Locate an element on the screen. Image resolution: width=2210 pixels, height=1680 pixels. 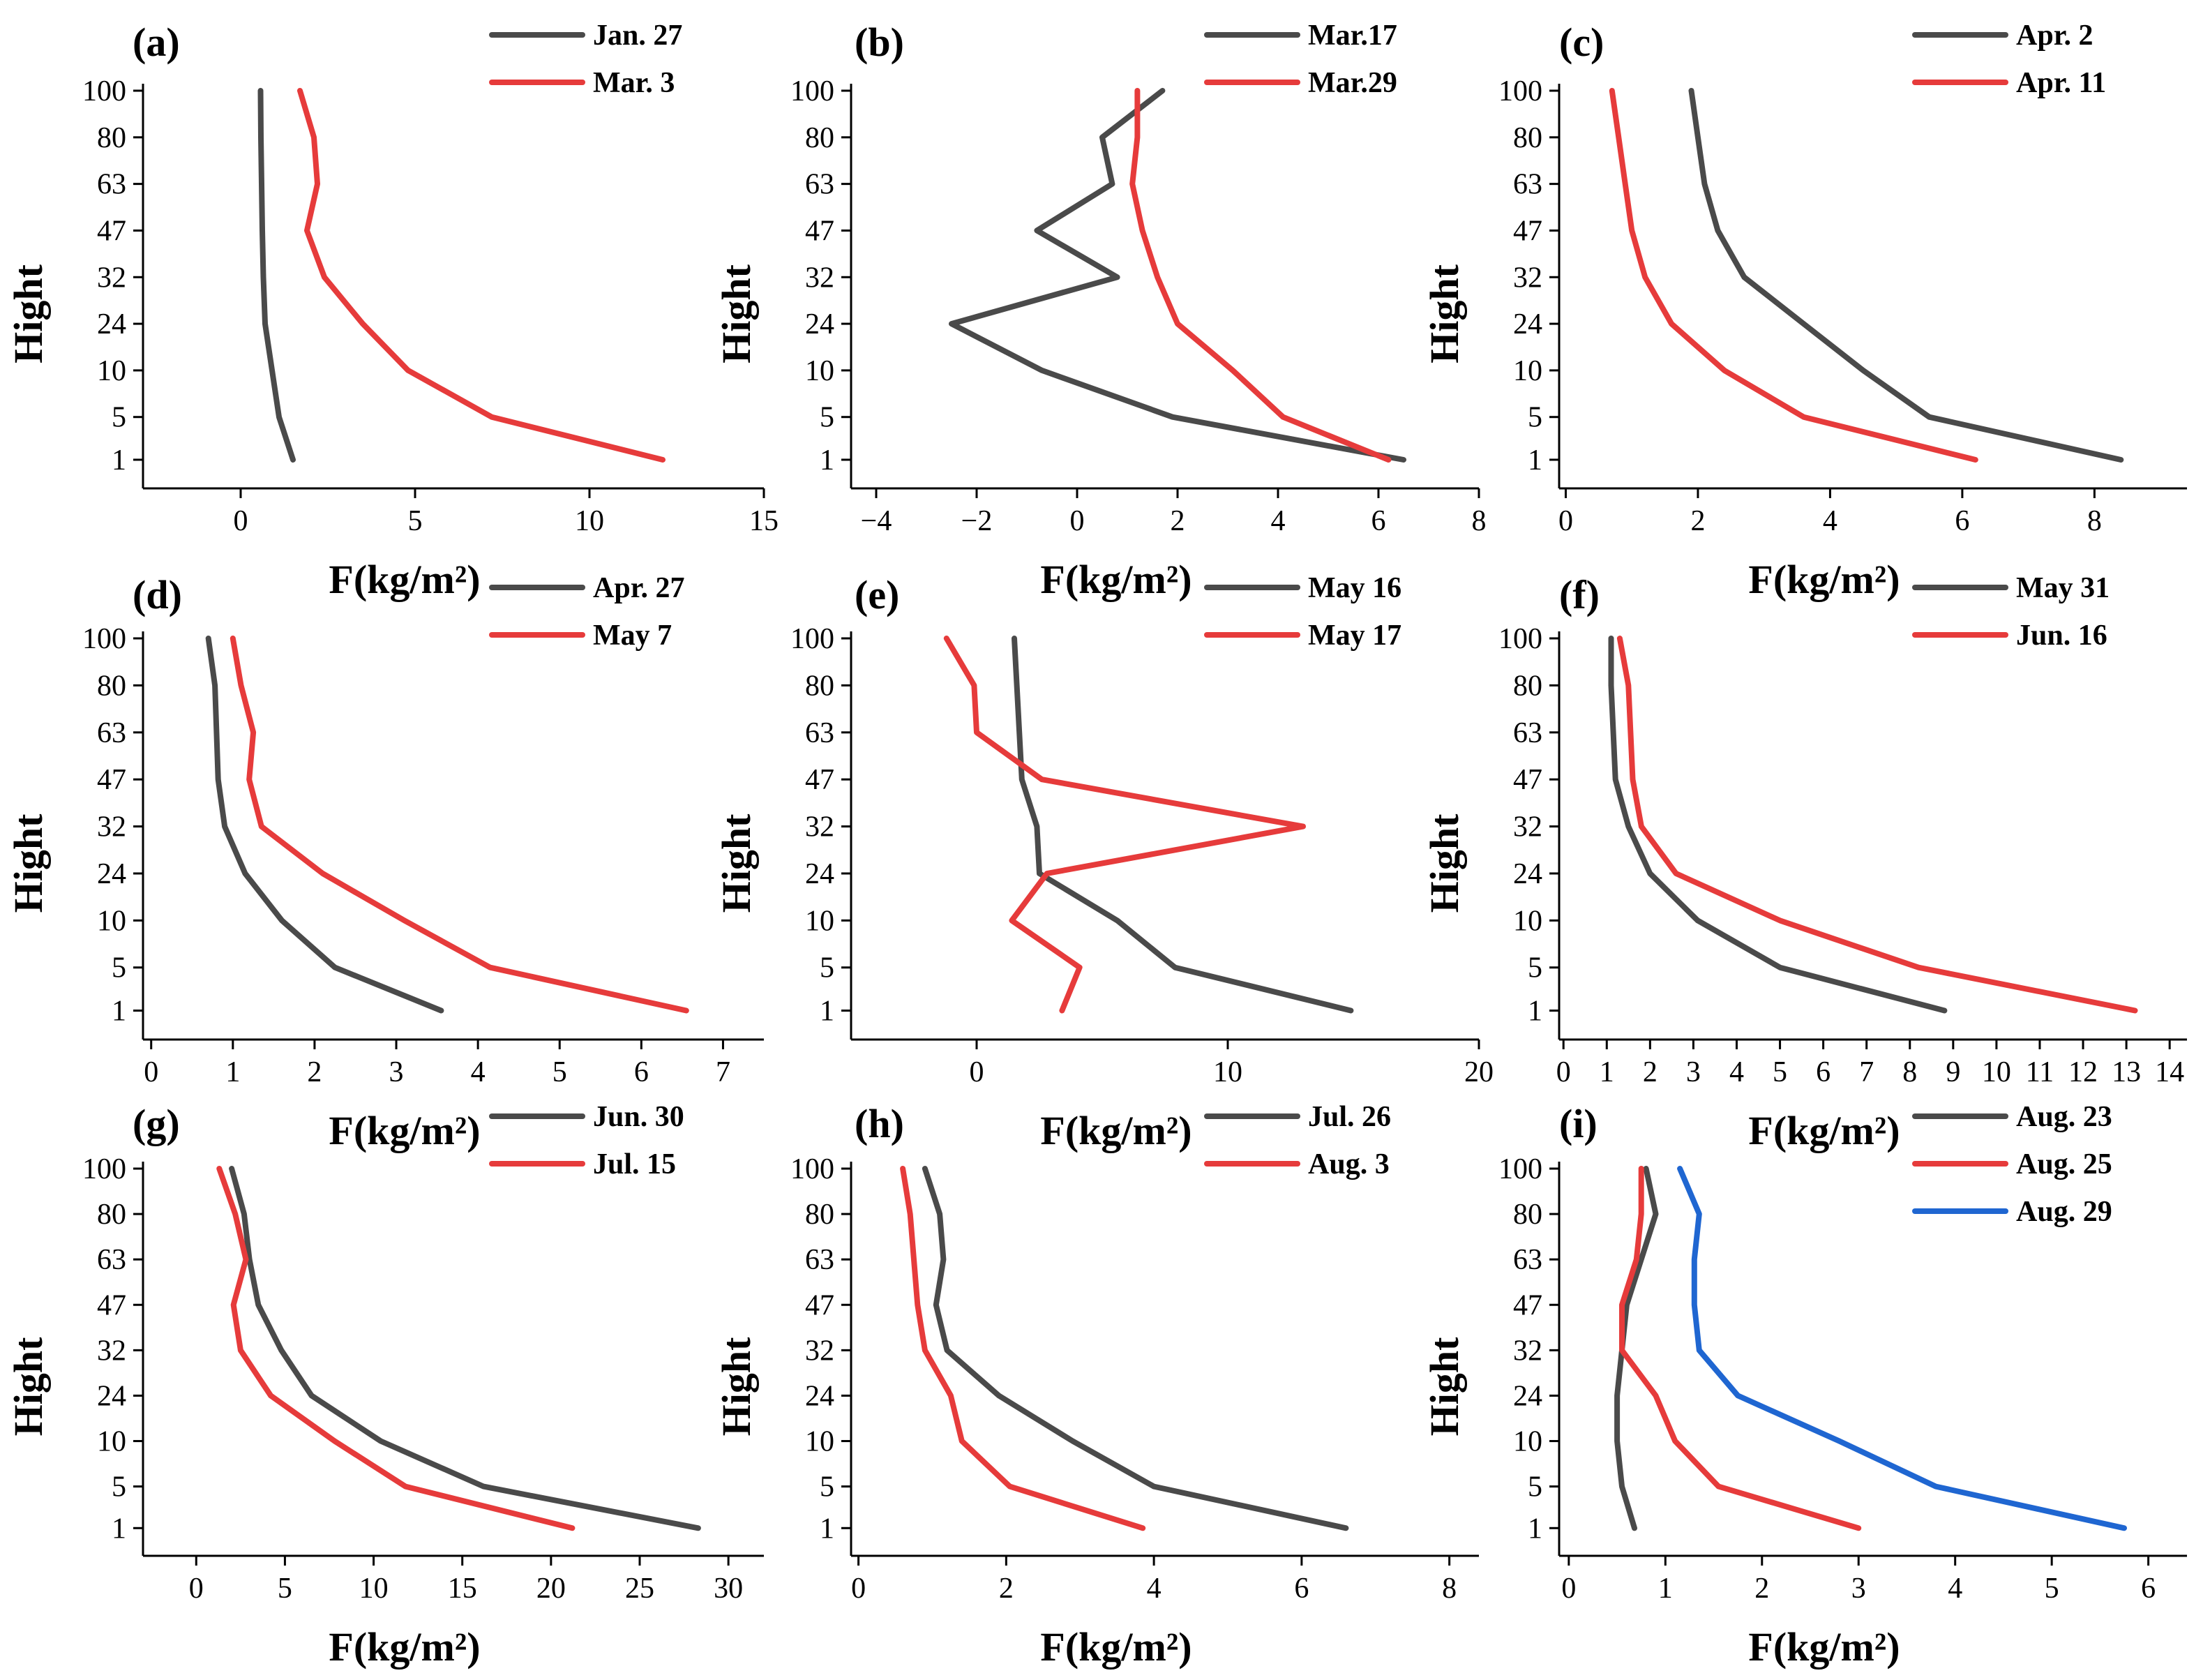
x-tick-label: 30 is located at coordinates (728, 1589).